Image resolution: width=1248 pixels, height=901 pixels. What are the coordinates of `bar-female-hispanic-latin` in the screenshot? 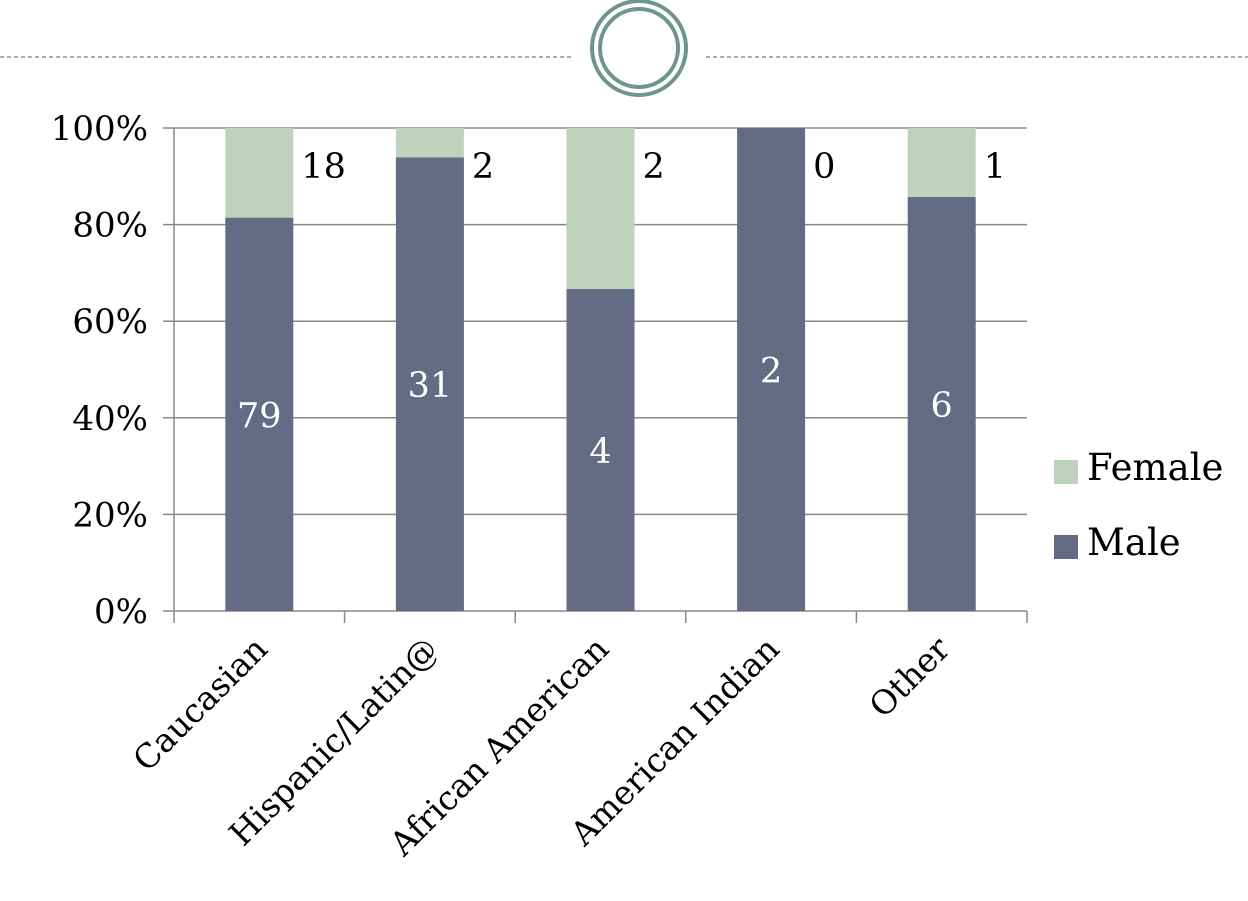 It's located at (429, 143).